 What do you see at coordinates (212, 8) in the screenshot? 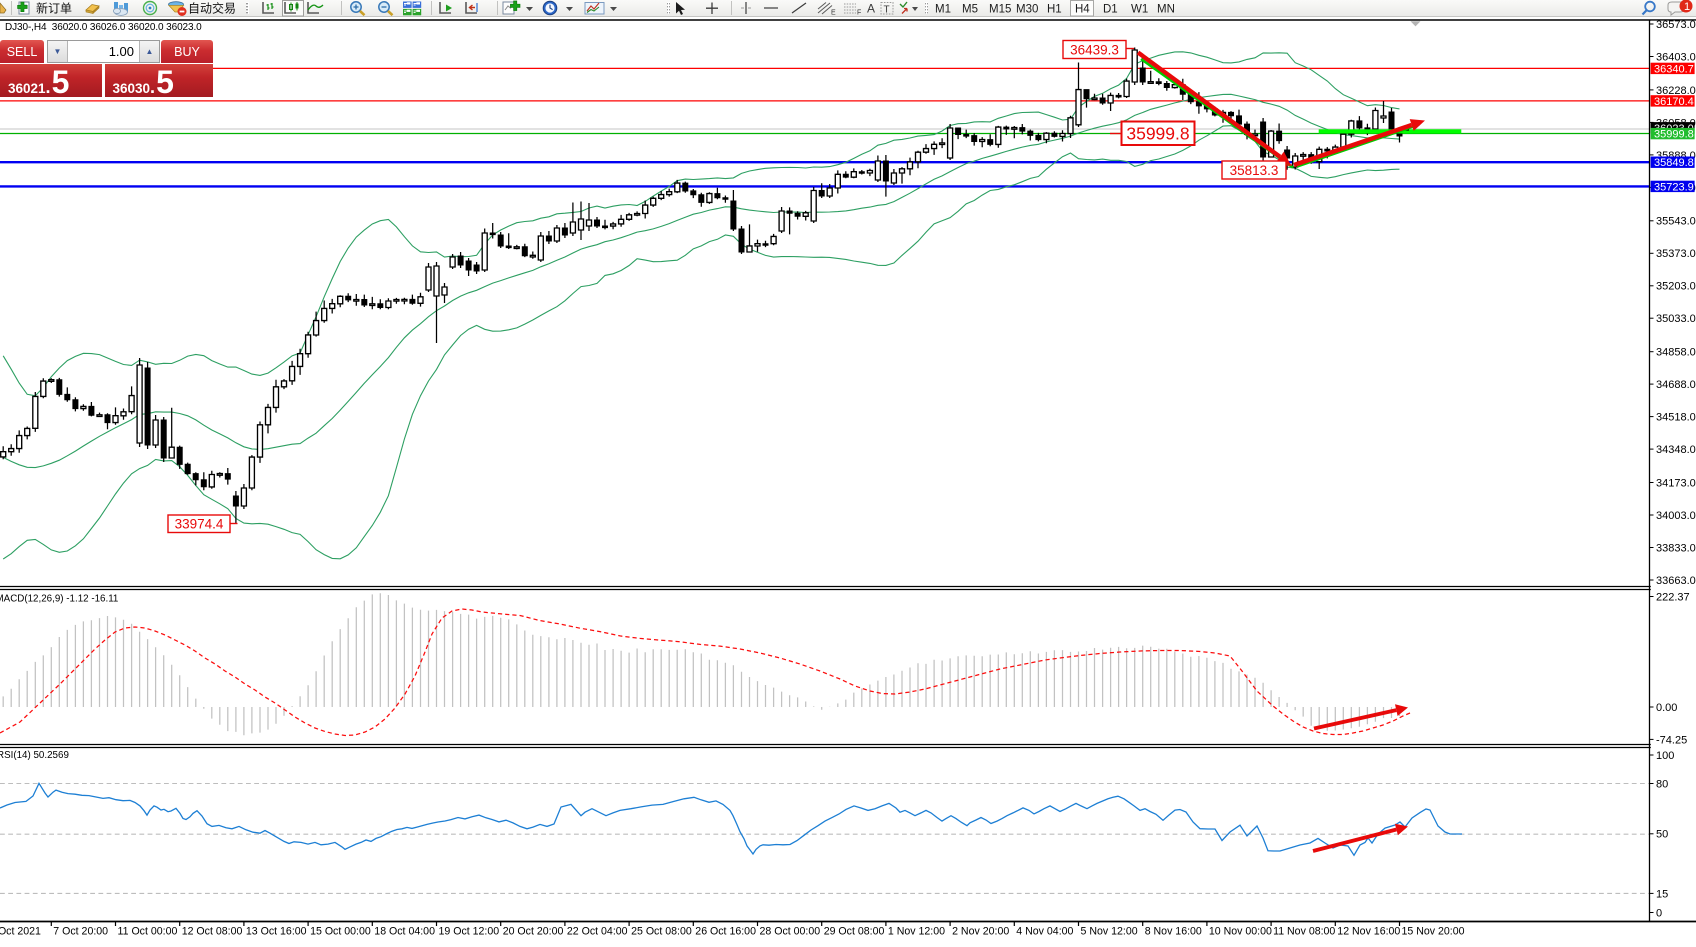
I see `svg-text: 自动交易` at bounding box center [212, 8].